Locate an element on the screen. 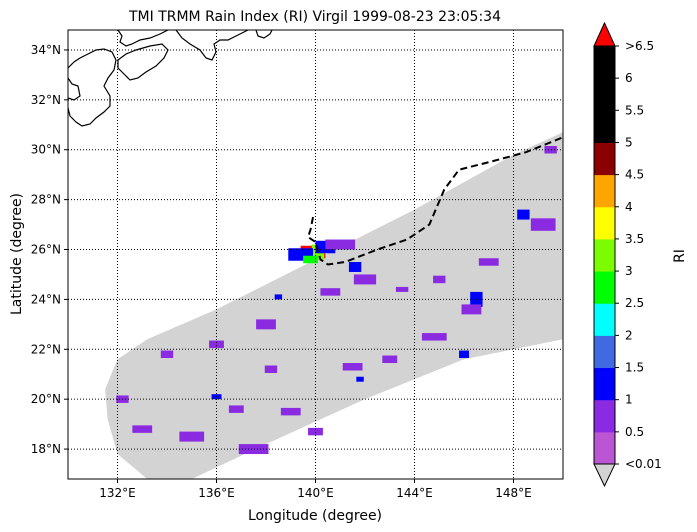 This screenshot has width=697, height=532. y-axis-ticks: 18°N 20°N 22°N 24°N 26°N 28°N 30°N 32°N 34°N is located at coordinates (49, 249).